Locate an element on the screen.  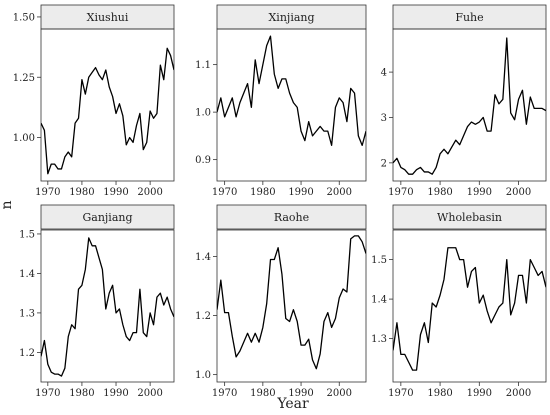
y-tick-label: 1.25 is located at coordinates (24, 78).